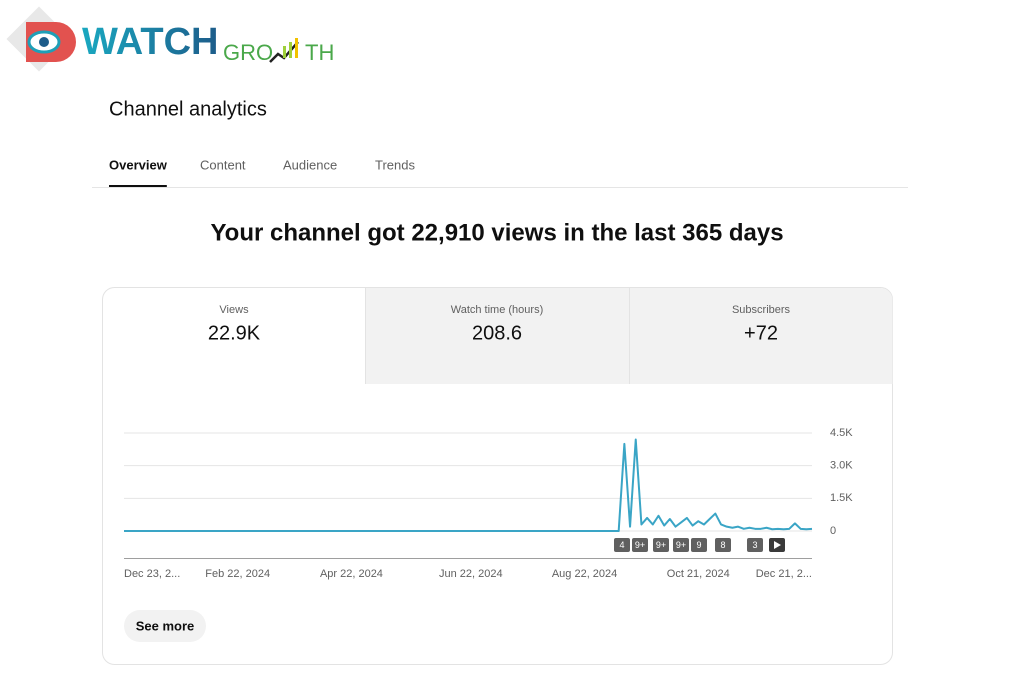  What do you see at coordinates (761, 333) in the screenshot?
I see `metric-value: +72` at bounding box center [761, 333].